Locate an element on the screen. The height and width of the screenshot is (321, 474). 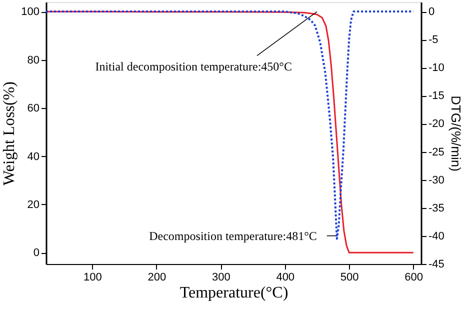
x-tick-label: 600 is located at coordinates (413, 278).